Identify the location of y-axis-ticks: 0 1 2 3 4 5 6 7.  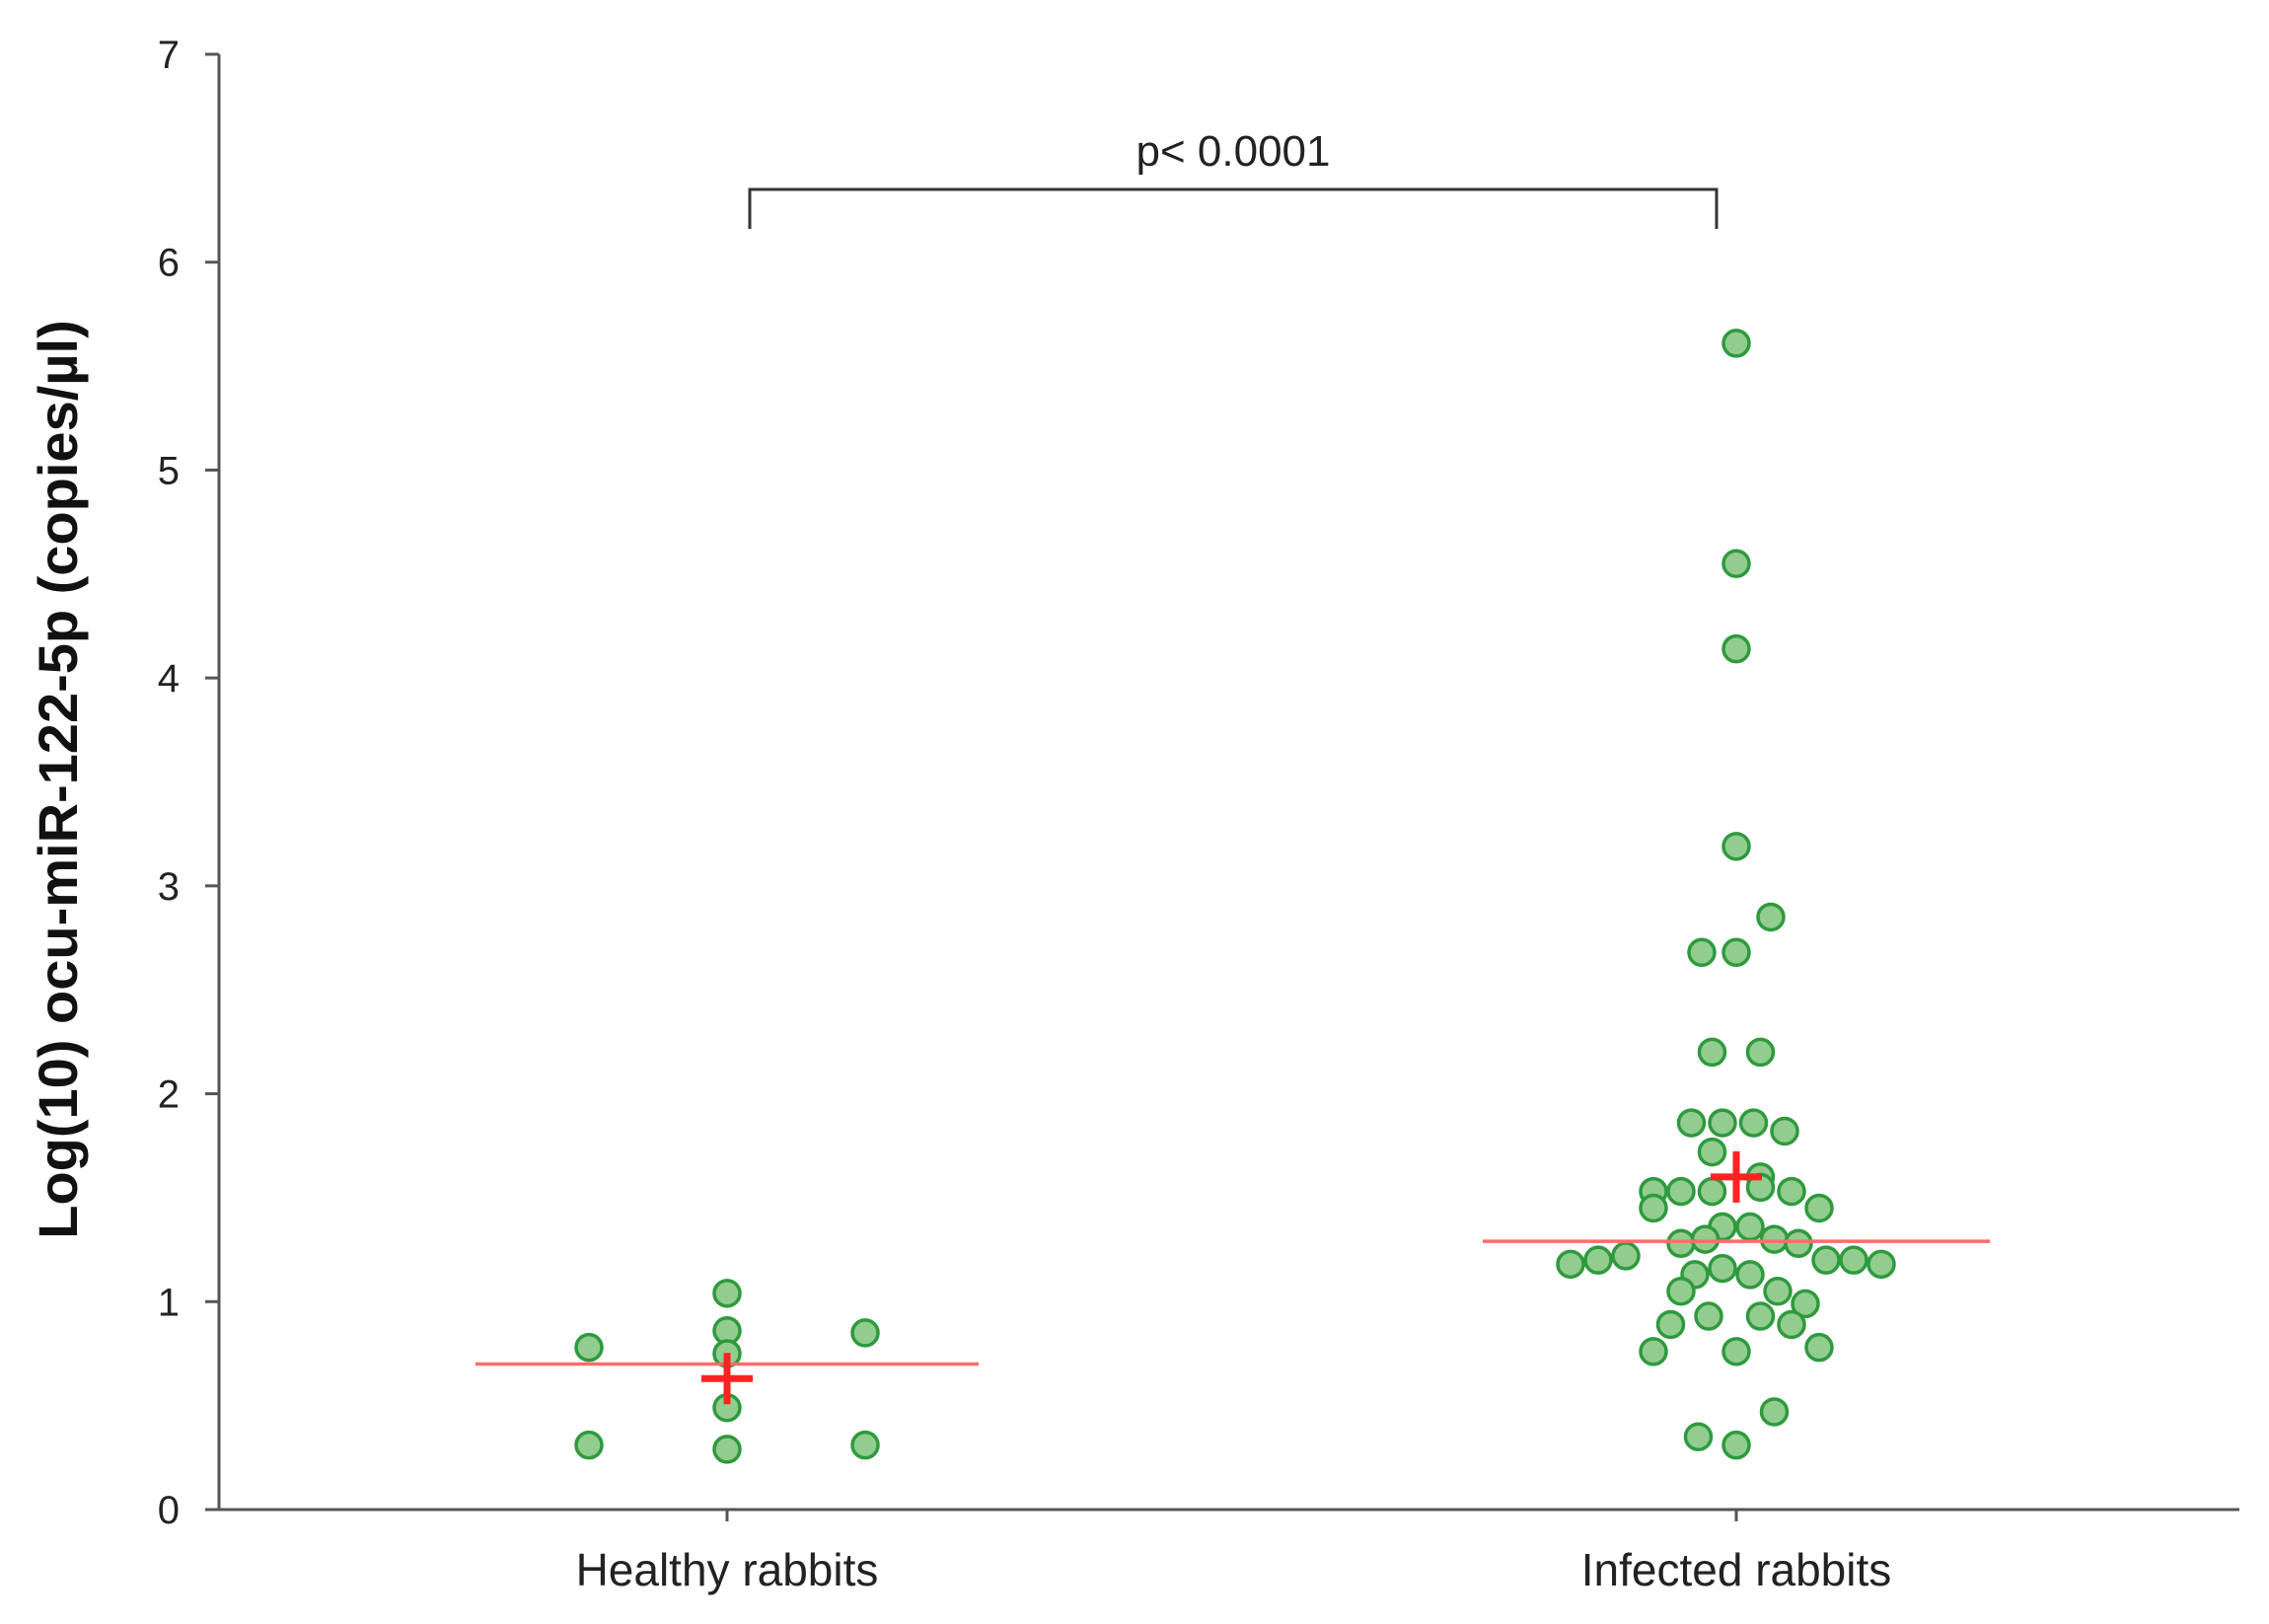
(188, 783).